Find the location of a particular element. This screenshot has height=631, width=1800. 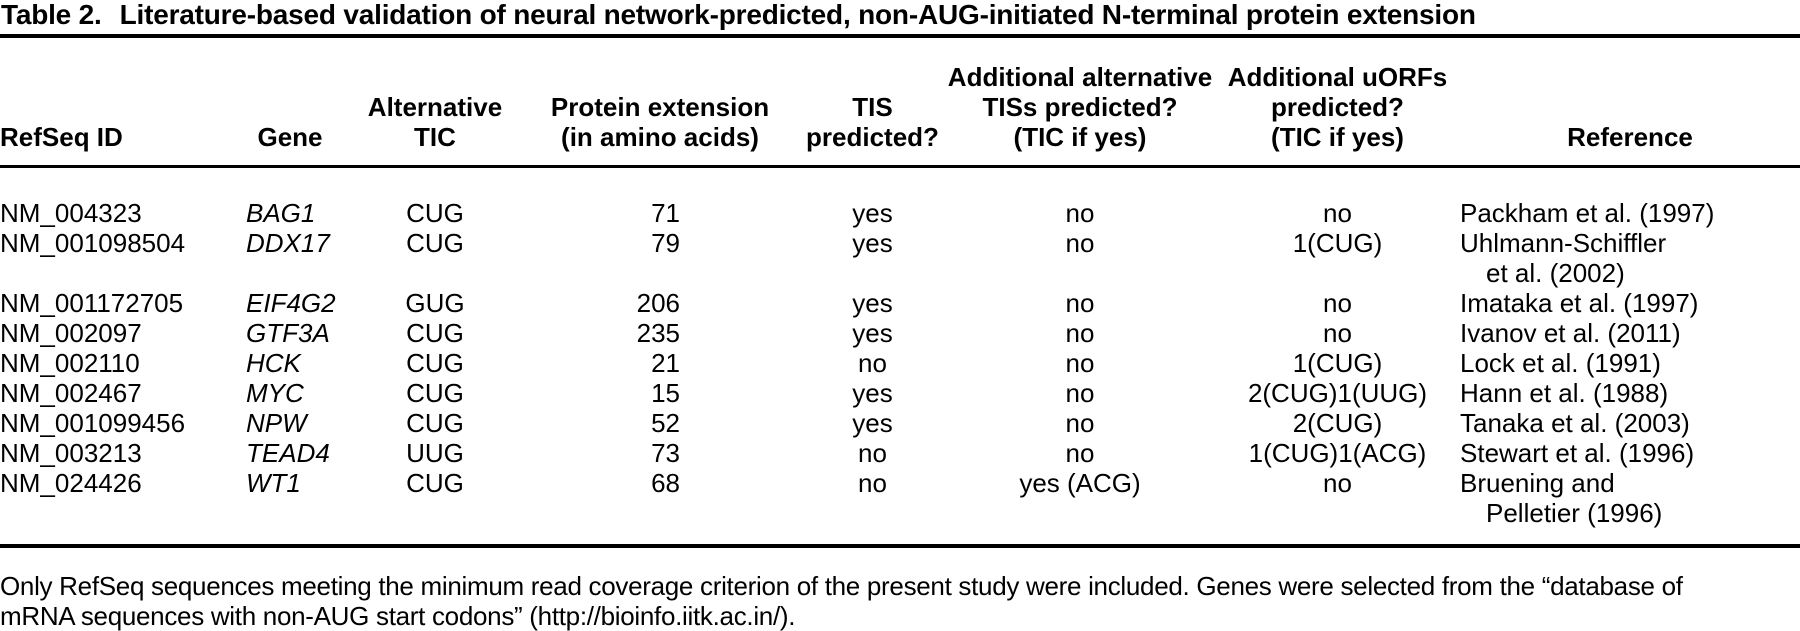

column-header-label: Reference is located at coordinates (1630, 137).